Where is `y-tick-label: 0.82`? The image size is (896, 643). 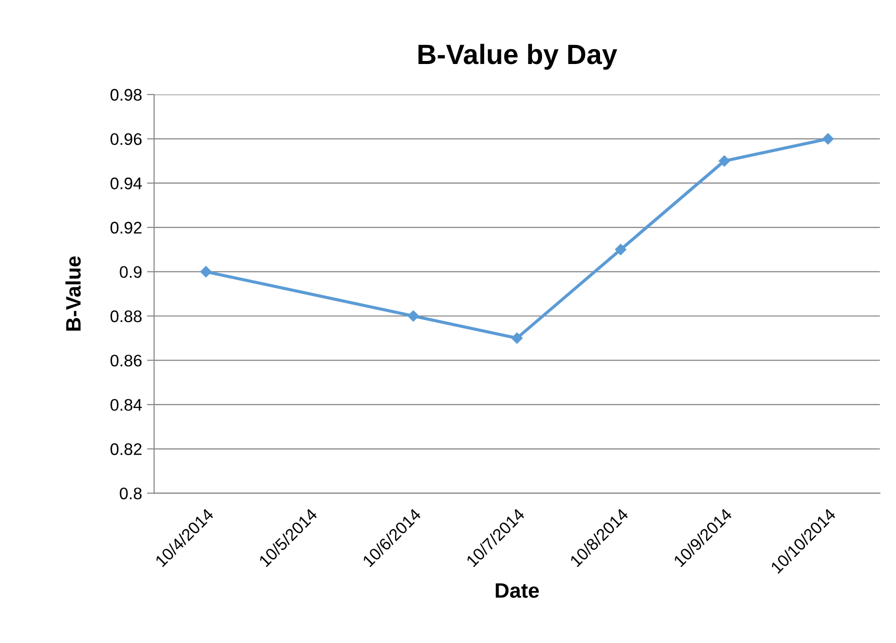
y-tick-label: 0.82 is located at coordinates (126, 449).